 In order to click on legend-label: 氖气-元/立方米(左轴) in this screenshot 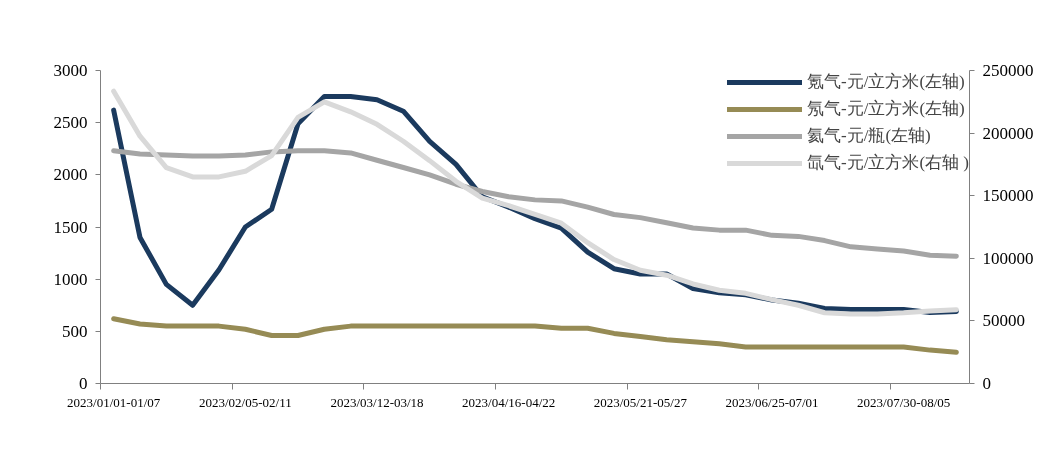, I will do `click(886, 109)`.